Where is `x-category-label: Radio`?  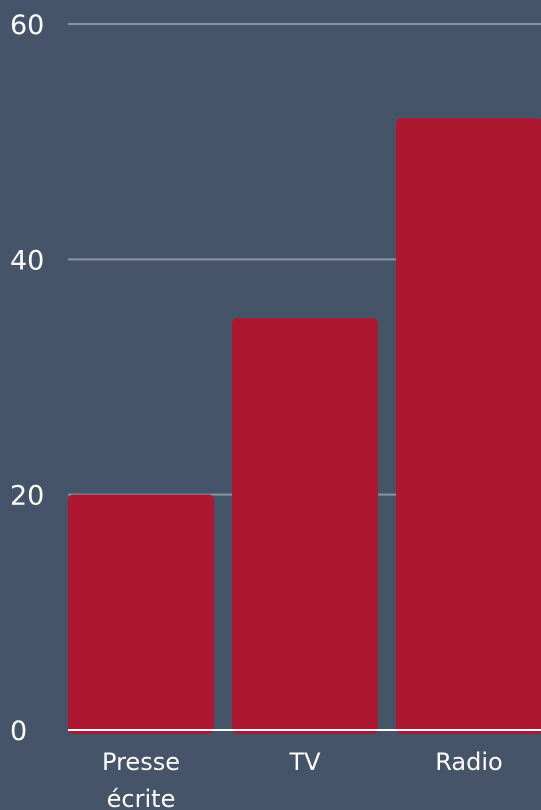 x-category-label: Radio is located at coordinates (468, 762).